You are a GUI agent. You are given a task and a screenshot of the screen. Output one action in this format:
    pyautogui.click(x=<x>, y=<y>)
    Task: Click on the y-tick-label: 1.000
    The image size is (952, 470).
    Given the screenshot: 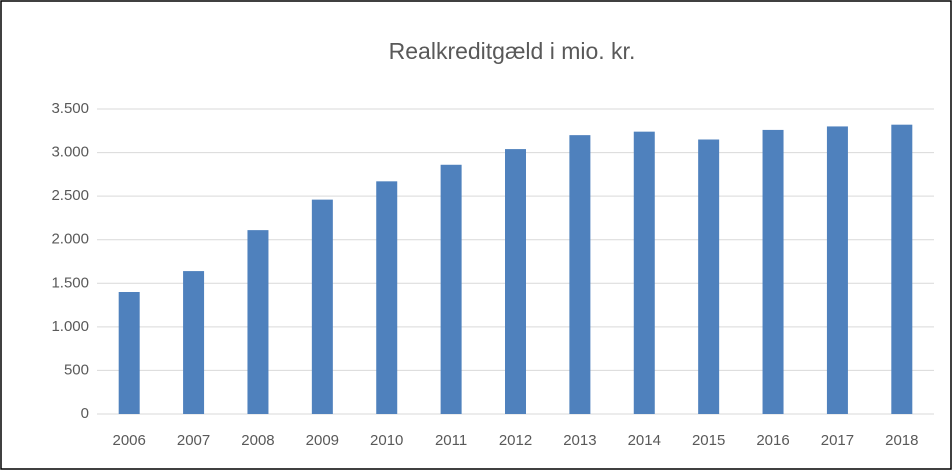 What is the action you would take?
    pyautogui.click(x=70, y=326)
    